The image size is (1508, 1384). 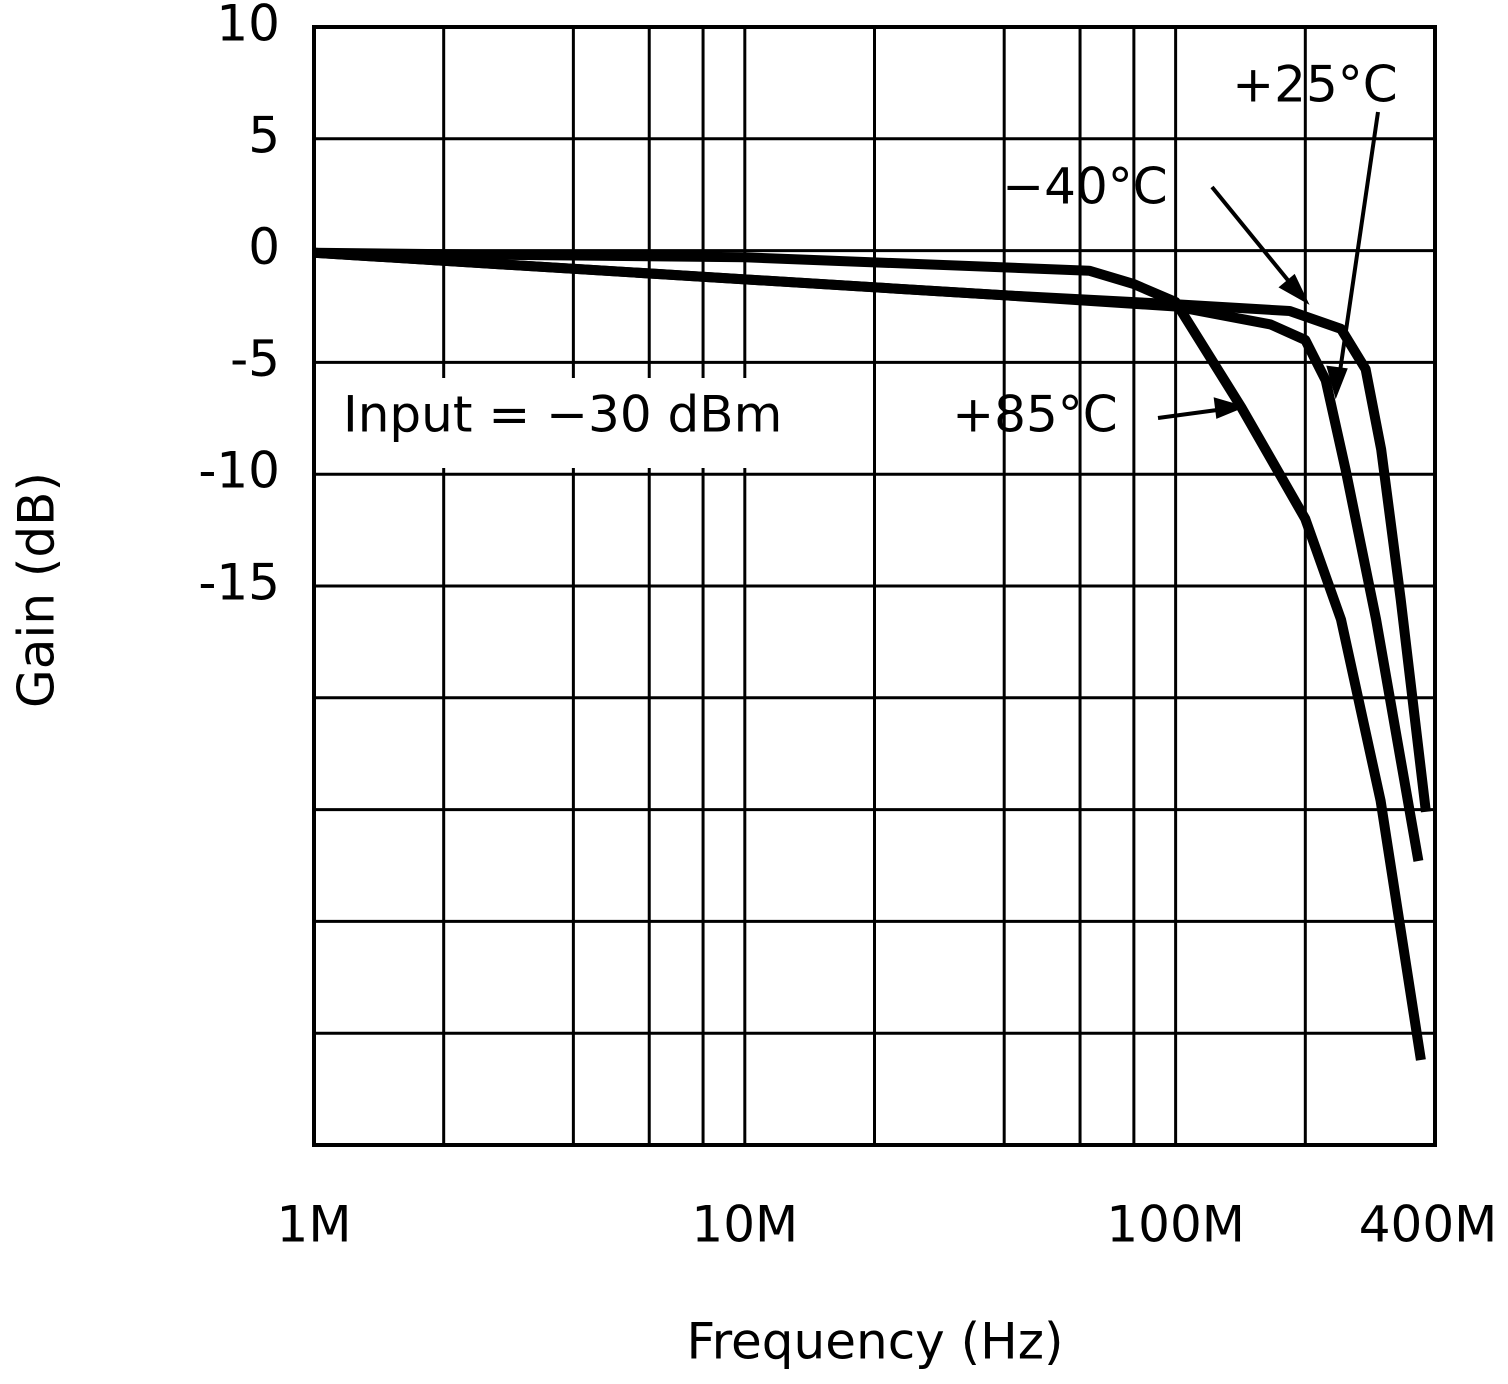 What do you see at coordinates (239, 583) in the screenshot?
I see `y-tick-label: -15` at bounding box center [239, 583].